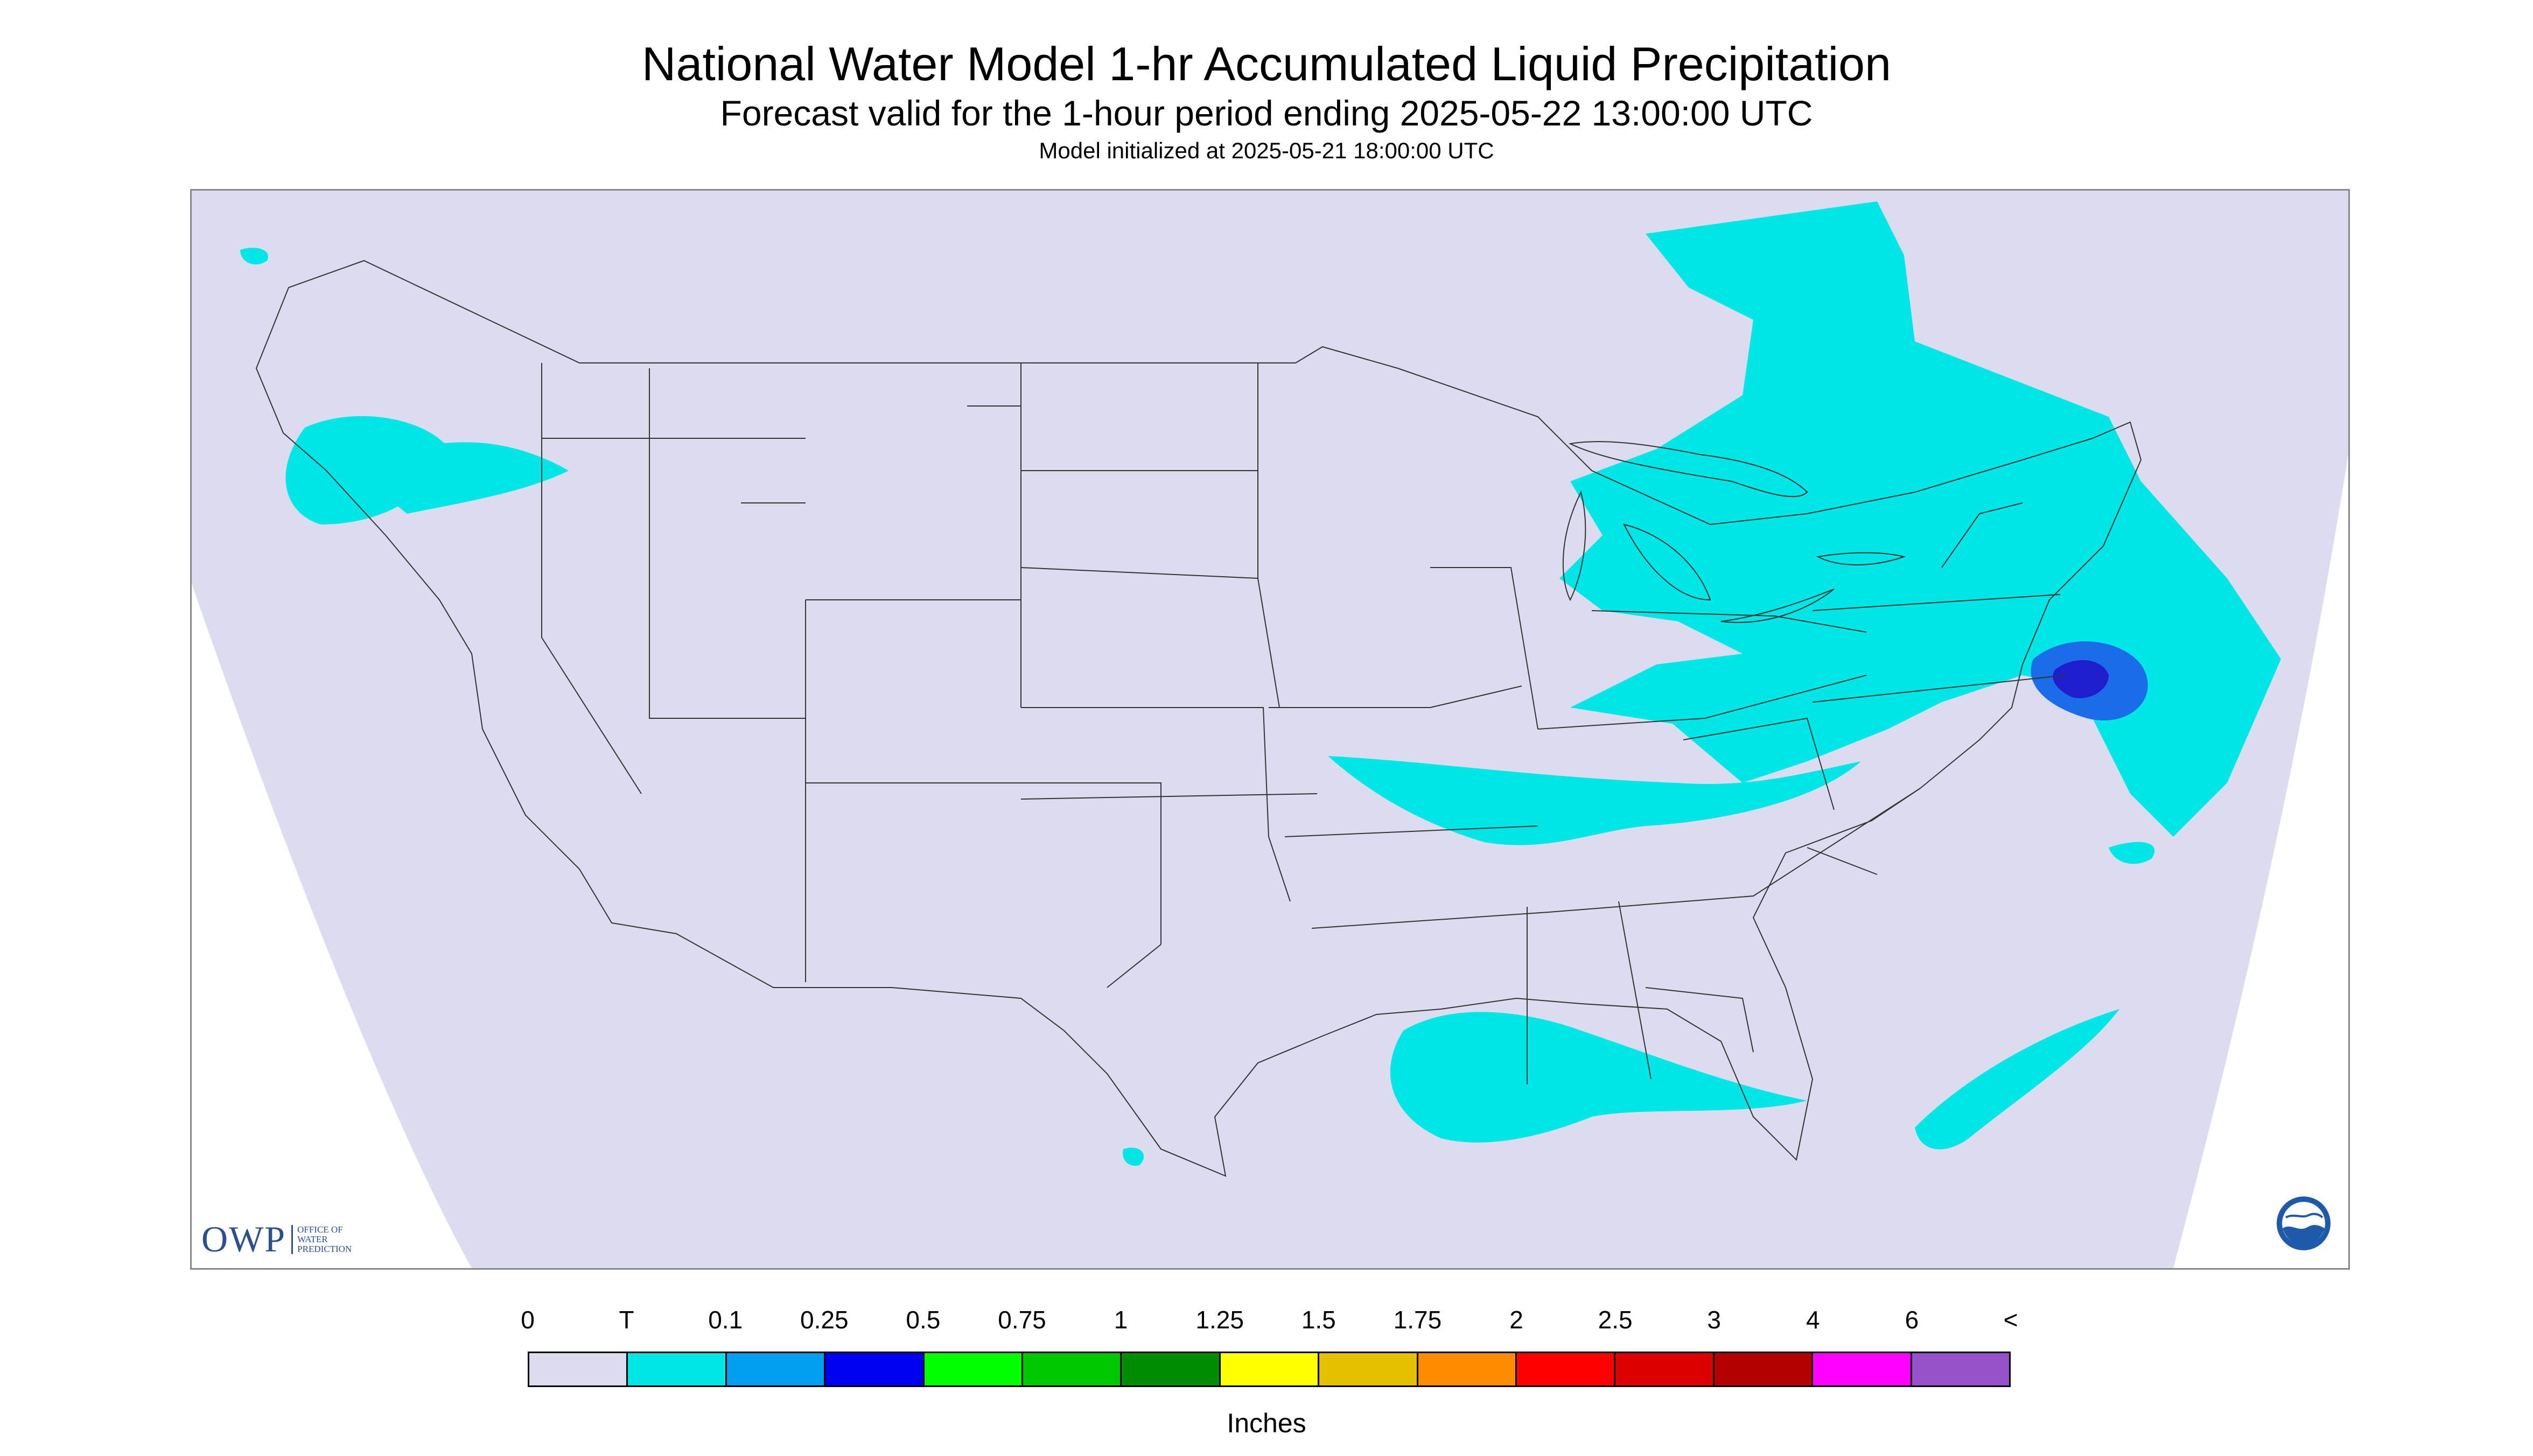  What do you see at coordinates (627, 1320) in the screenshot?
I see `legend-label: T` at bounding box center [627, 1320].